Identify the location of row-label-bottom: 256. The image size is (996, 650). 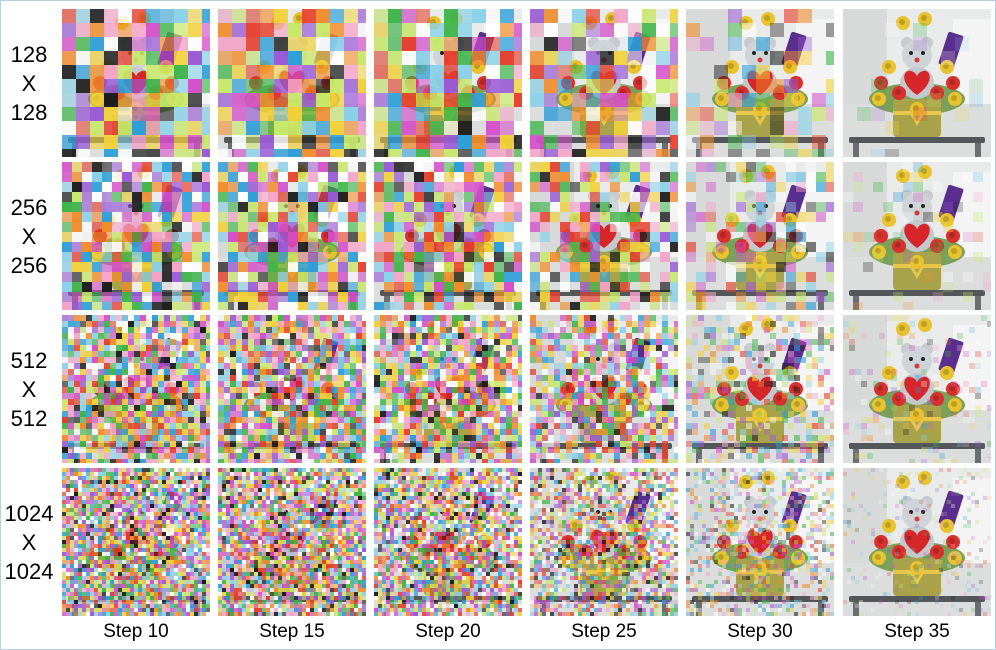
(29, 265).